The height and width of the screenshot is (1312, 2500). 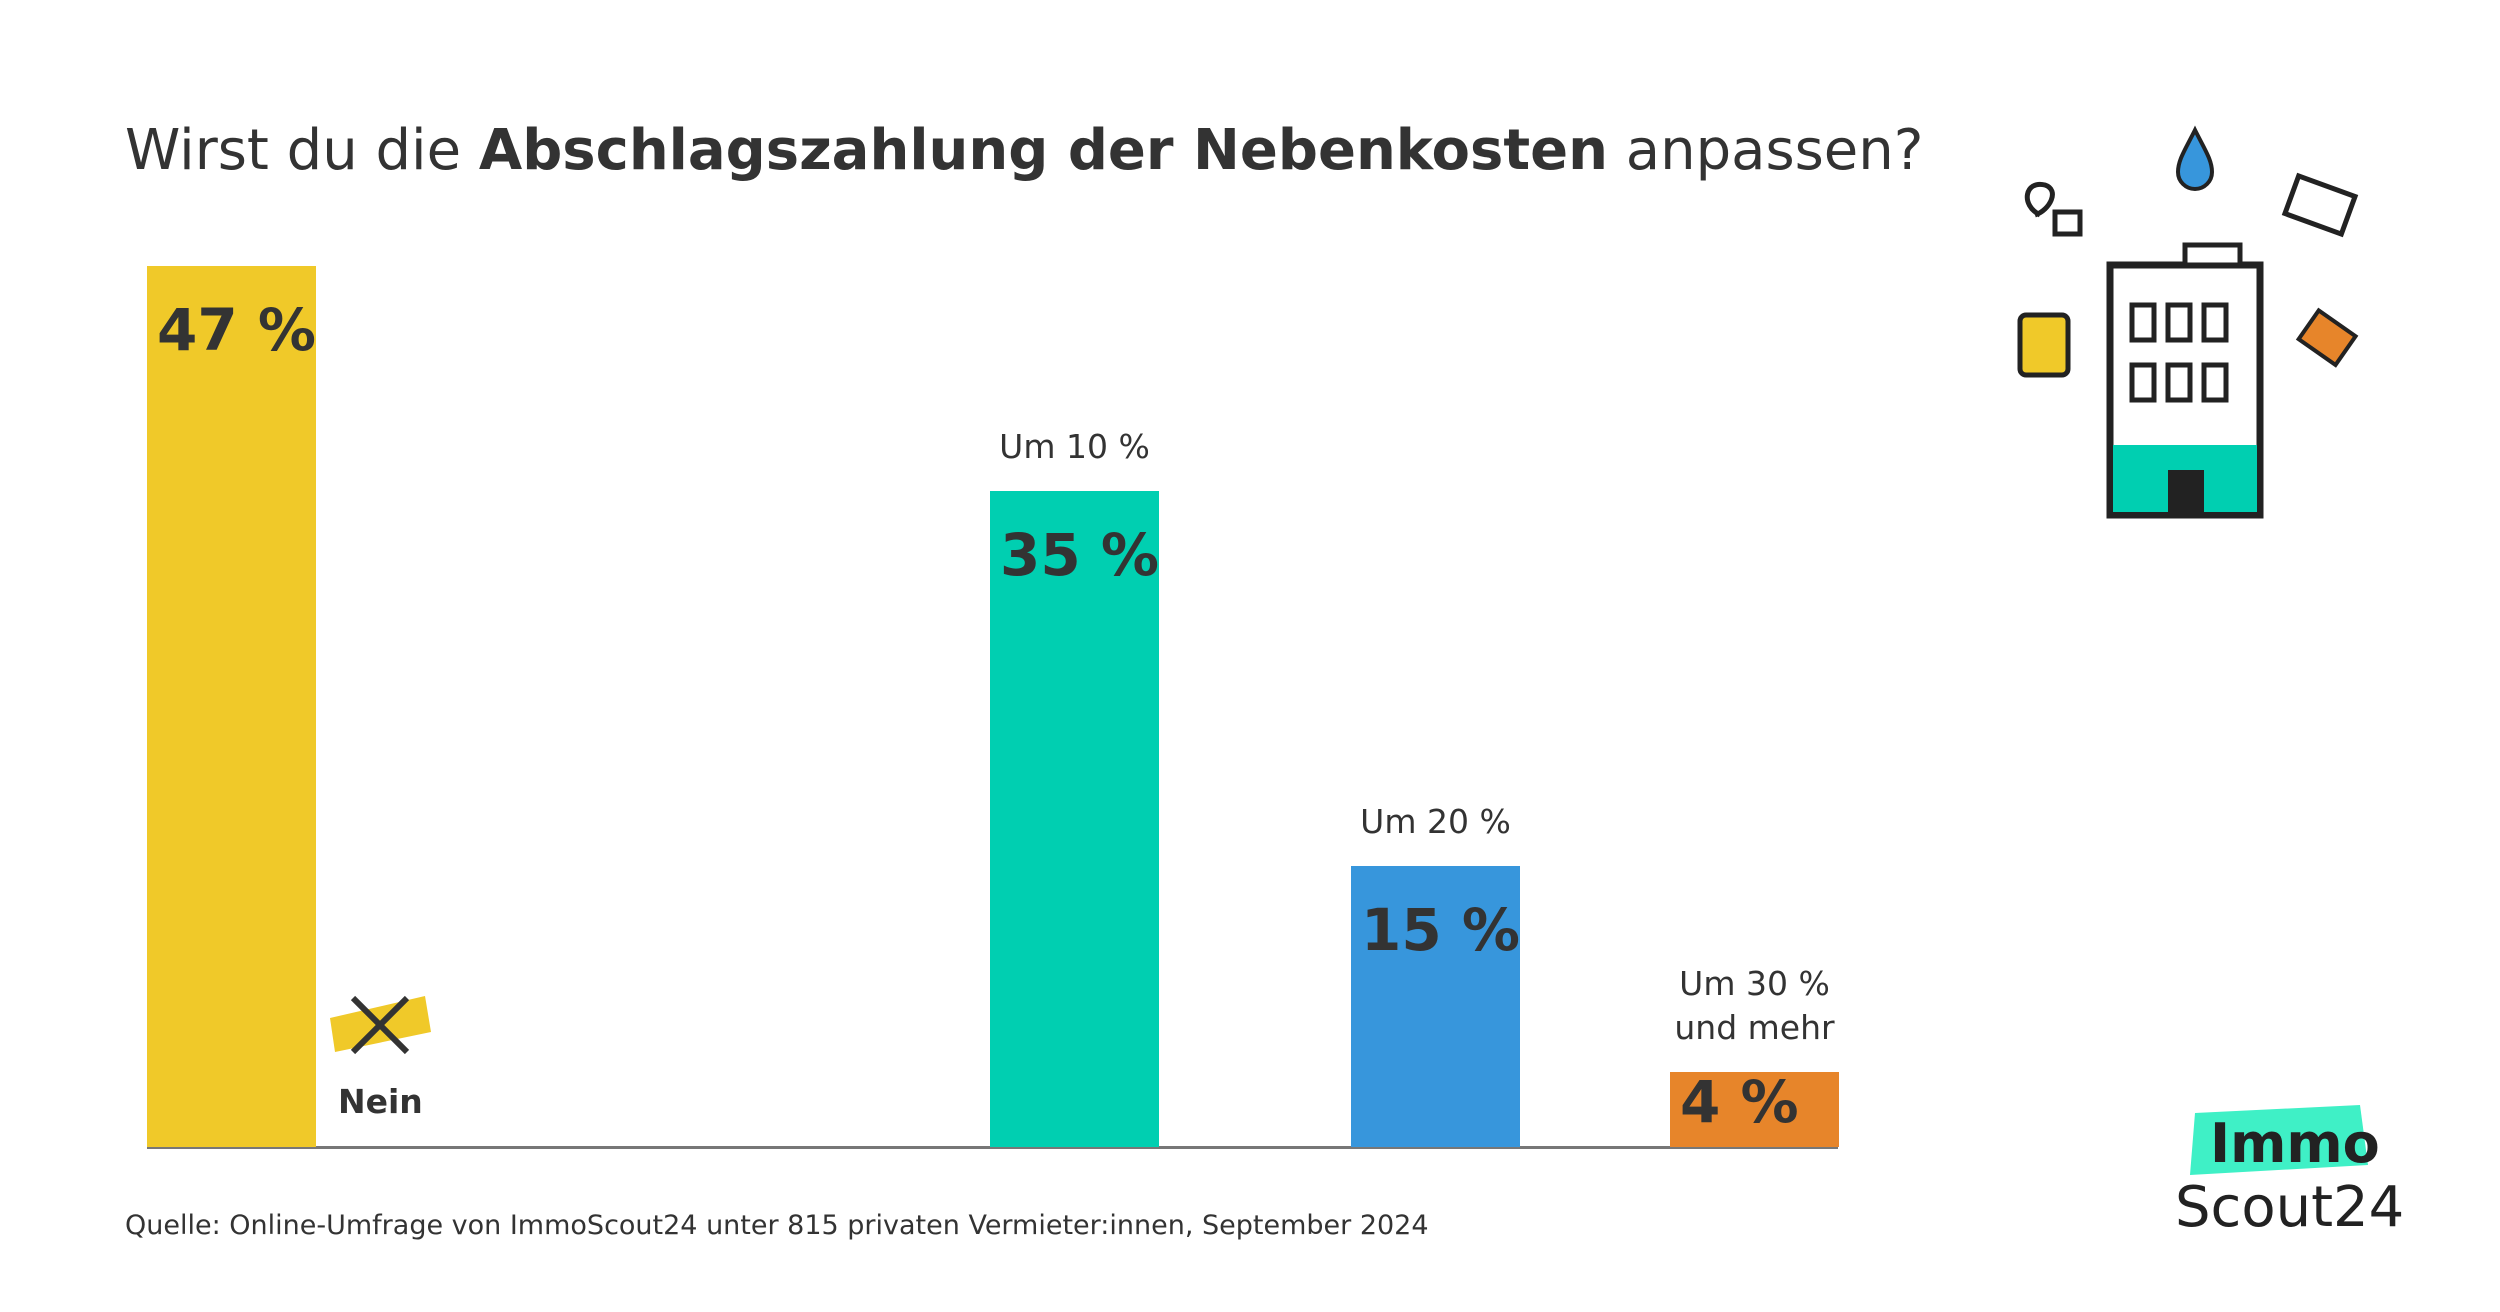 What do you see at coordinates (1074, 446) in the screenshot?
I see `category-label: Um 10 %` at bounding box center [1074, 446].